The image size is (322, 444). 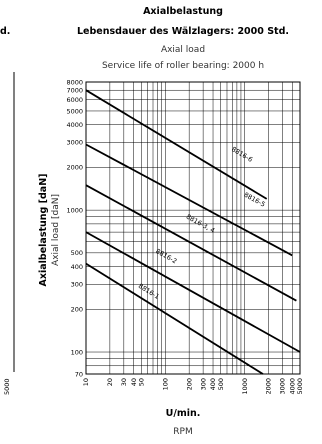 What do you see at coordinates (56, 230) in the screenshot?
I see `y-axis-label-en: Axial load [daN]` at bounding box center [56, 230].